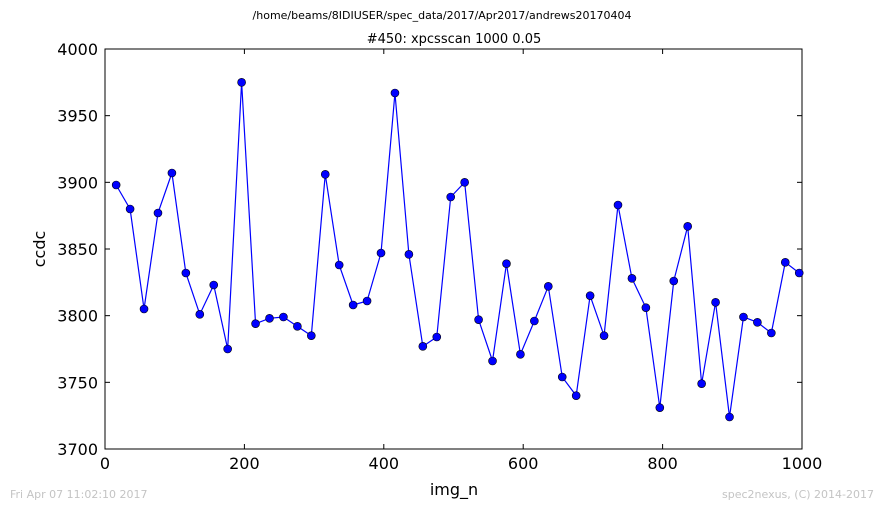 The image size is (884, 509). Describe the element at coordinates (79, 494) in the screenshot. I see `footer-timestamp: Fri Apr 07 11:02:10 2017` at that location.